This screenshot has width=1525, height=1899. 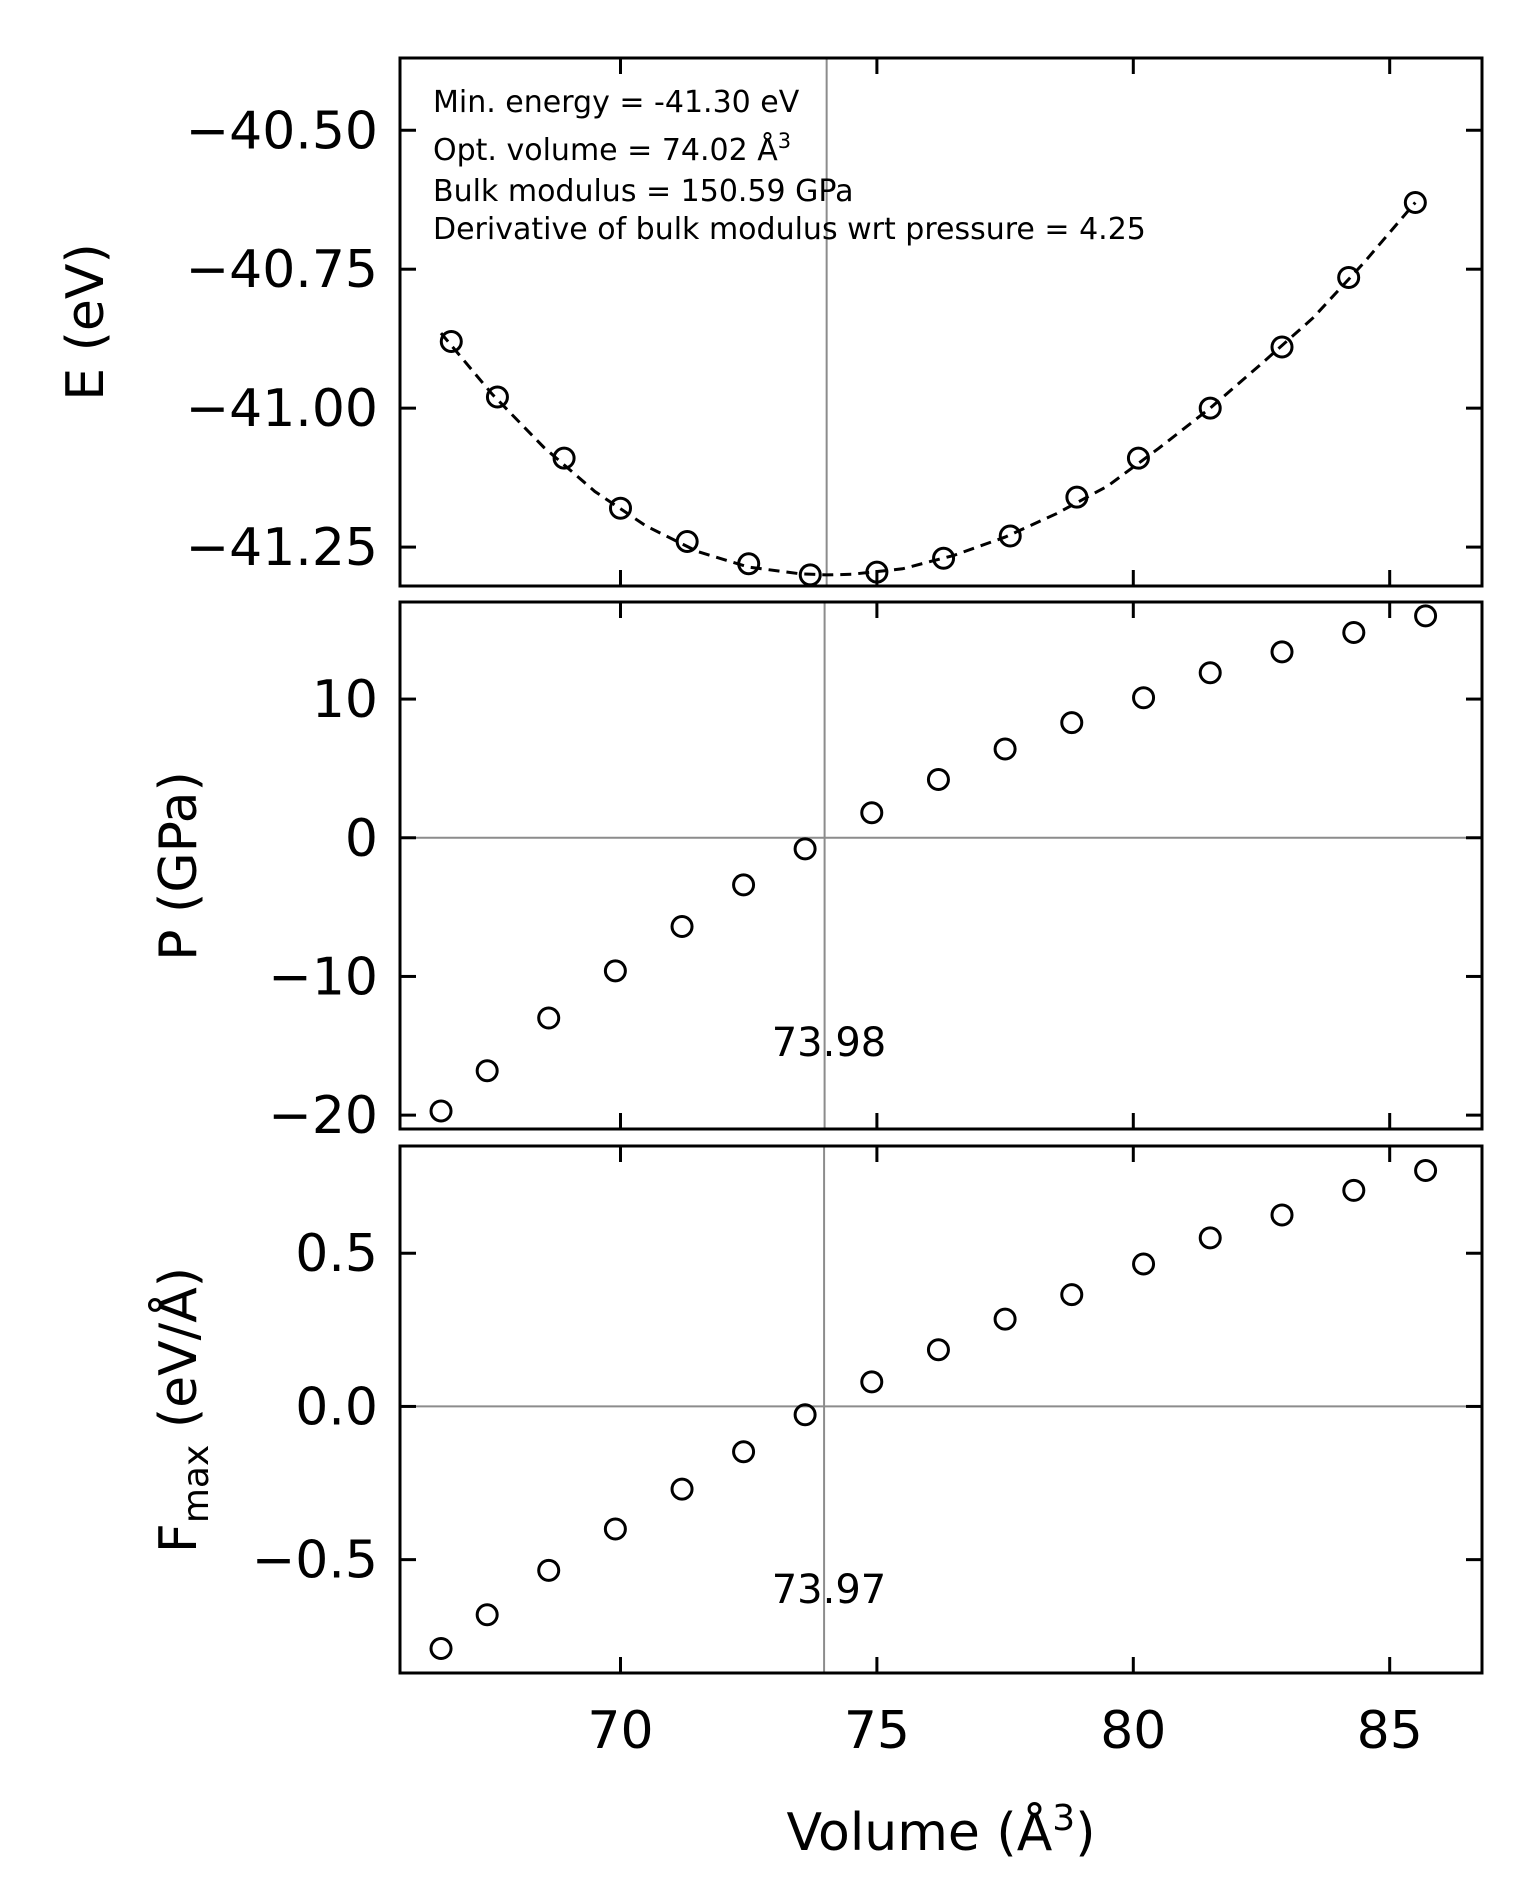 What do you see at coordinates (282, 548) in the screenshot?
I see `energy-y-tick-label: −41.25` at bounding box center [282, 548].